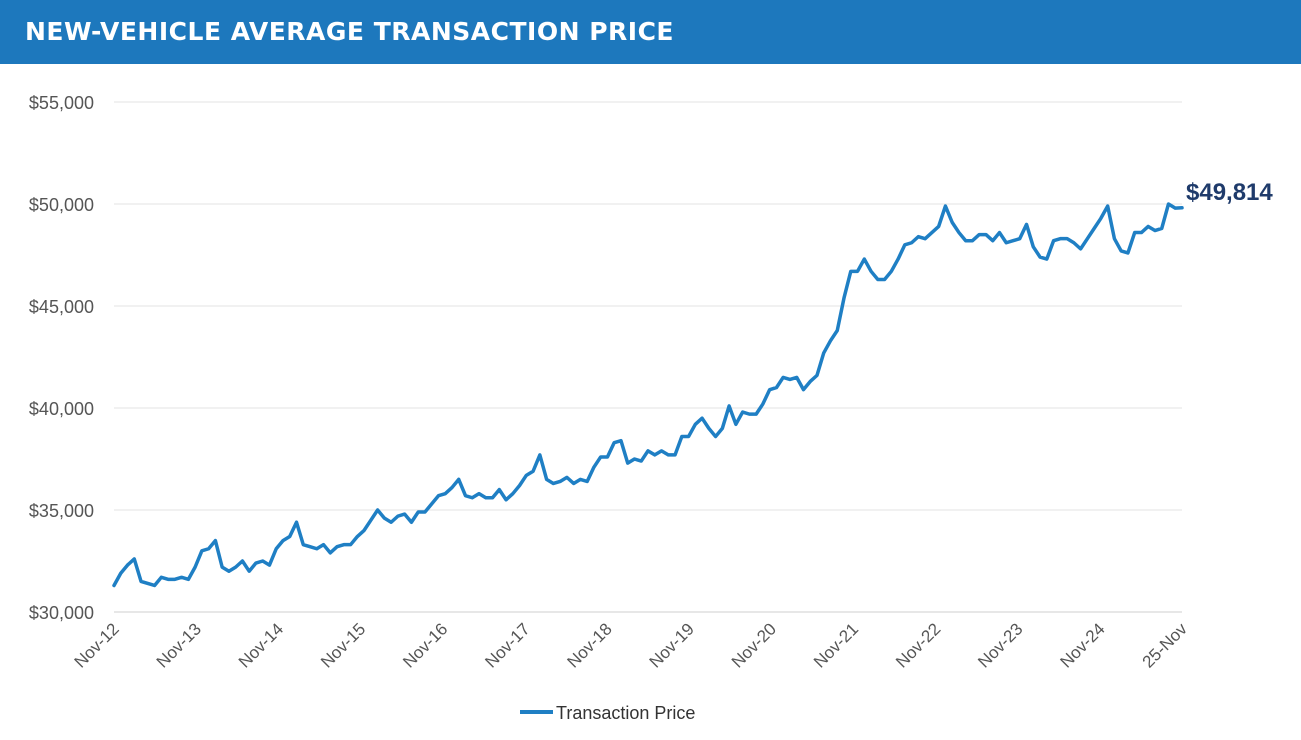 Image resolution: width=1301 pixels, height=740 pixels. What do you see at coordinates (1229, 192) in the screenshot?
I see `last-value-label: $49,814` at bounding box center [1229, 192].